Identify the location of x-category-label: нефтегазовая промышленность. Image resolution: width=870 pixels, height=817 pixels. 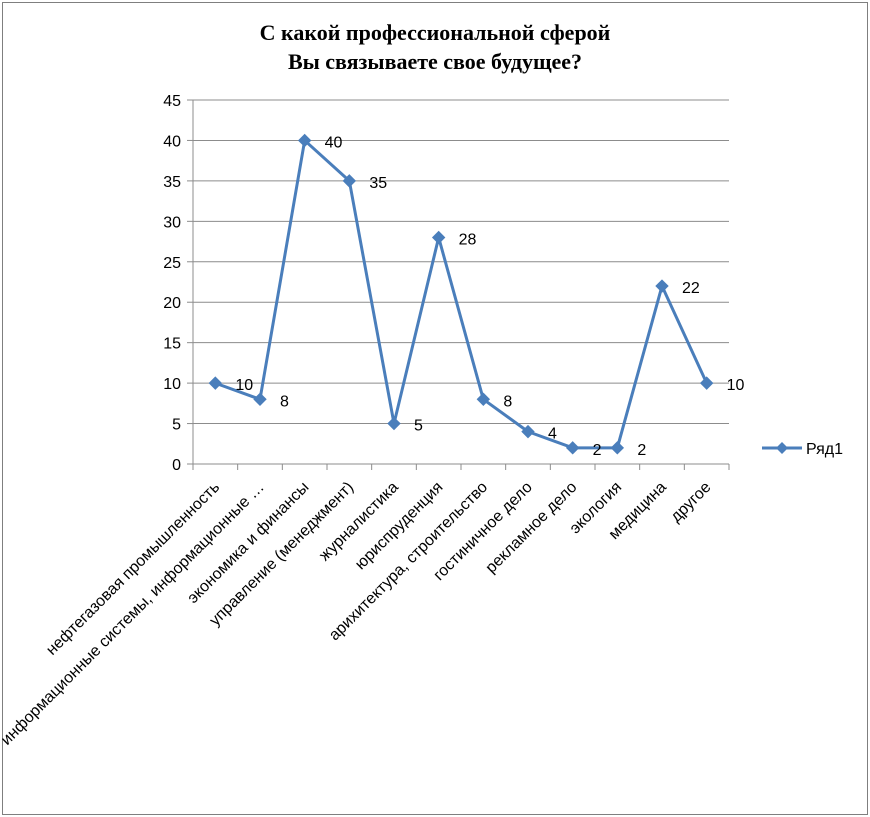
(133, 569).